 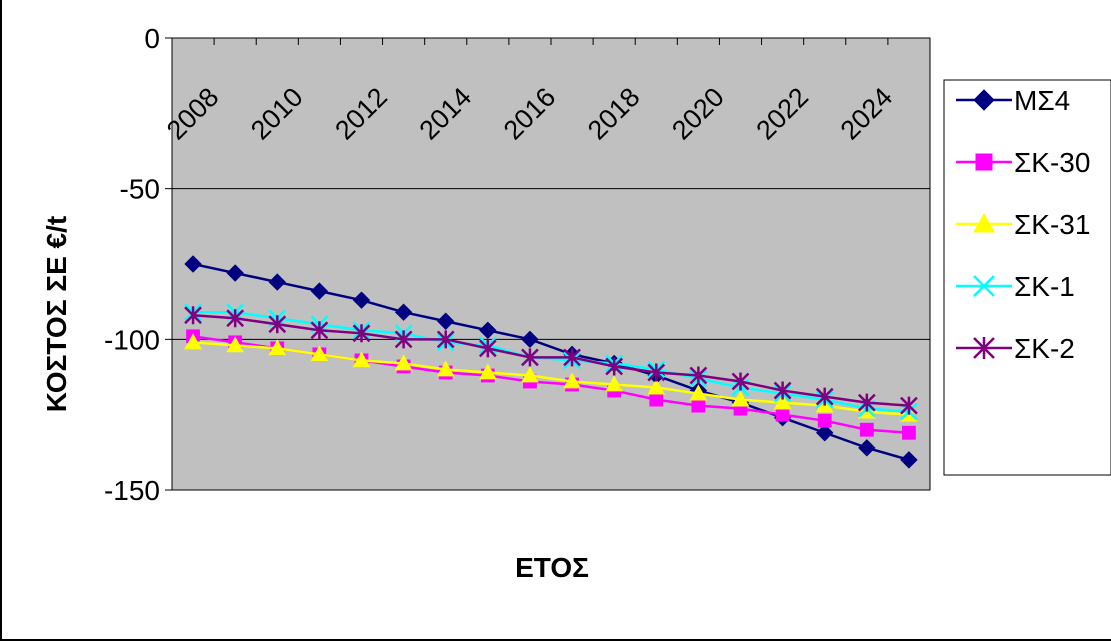 I want to click on legend-label: ΜΣ4, so click(x=1042, y=100).